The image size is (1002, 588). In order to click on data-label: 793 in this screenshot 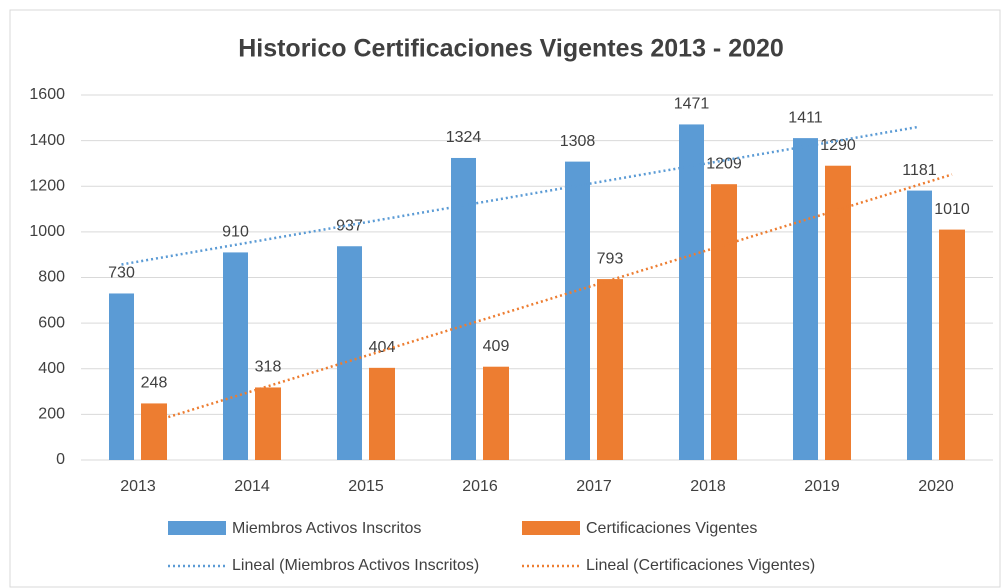, I will do `click(610, 258)`.